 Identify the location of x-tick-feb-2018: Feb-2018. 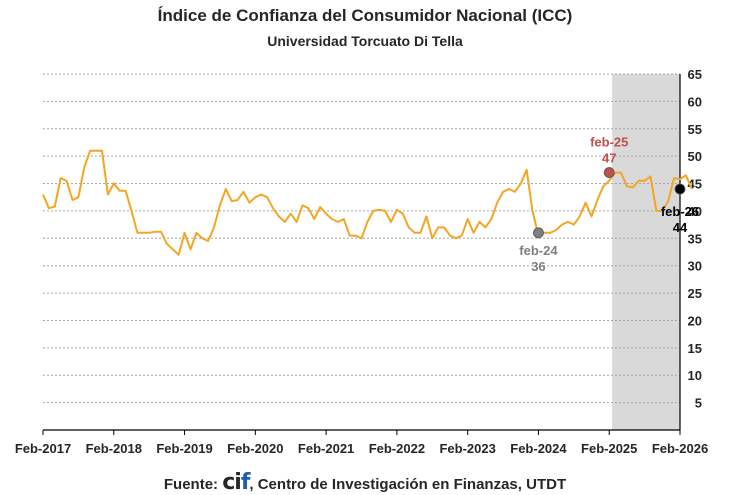
(114, 448).